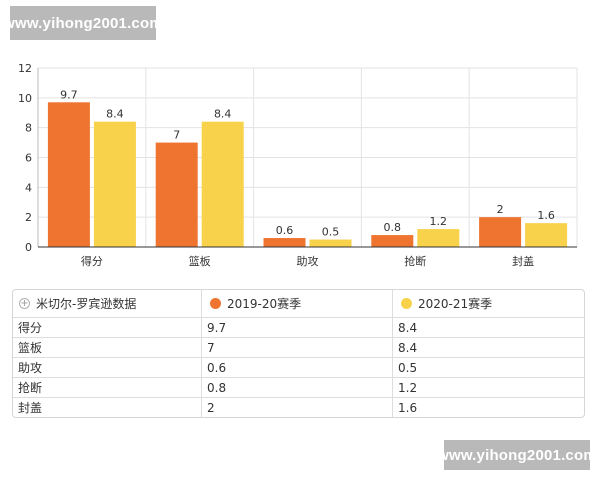 This screenshot has width=600, height=480. I want to click on row-value-series-1: 0.6, so click(296, 367).